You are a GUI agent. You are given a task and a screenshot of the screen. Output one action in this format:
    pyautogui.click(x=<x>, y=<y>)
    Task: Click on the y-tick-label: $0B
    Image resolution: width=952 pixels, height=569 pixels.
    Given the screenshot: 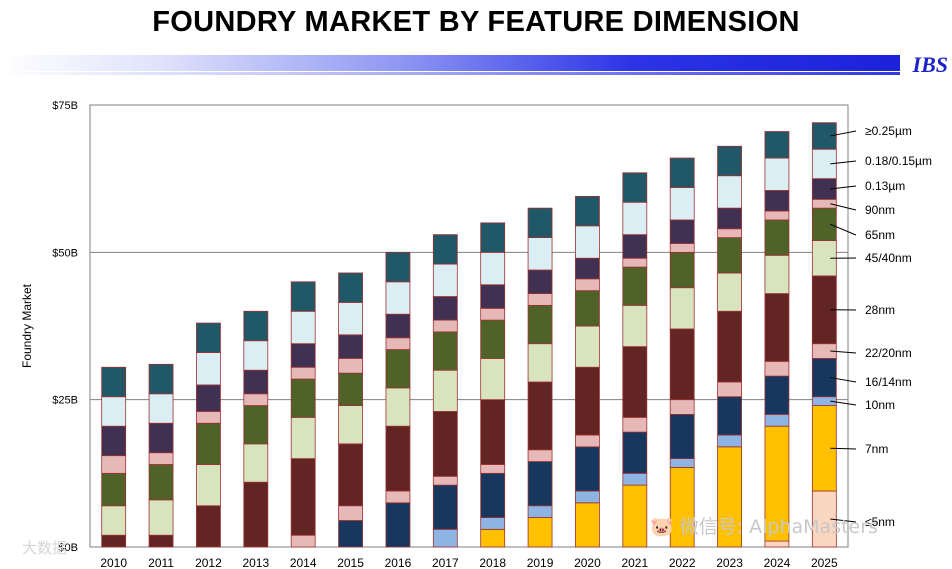 What is the action you would take?
    pyautogui.click(x=68, y=548)
    